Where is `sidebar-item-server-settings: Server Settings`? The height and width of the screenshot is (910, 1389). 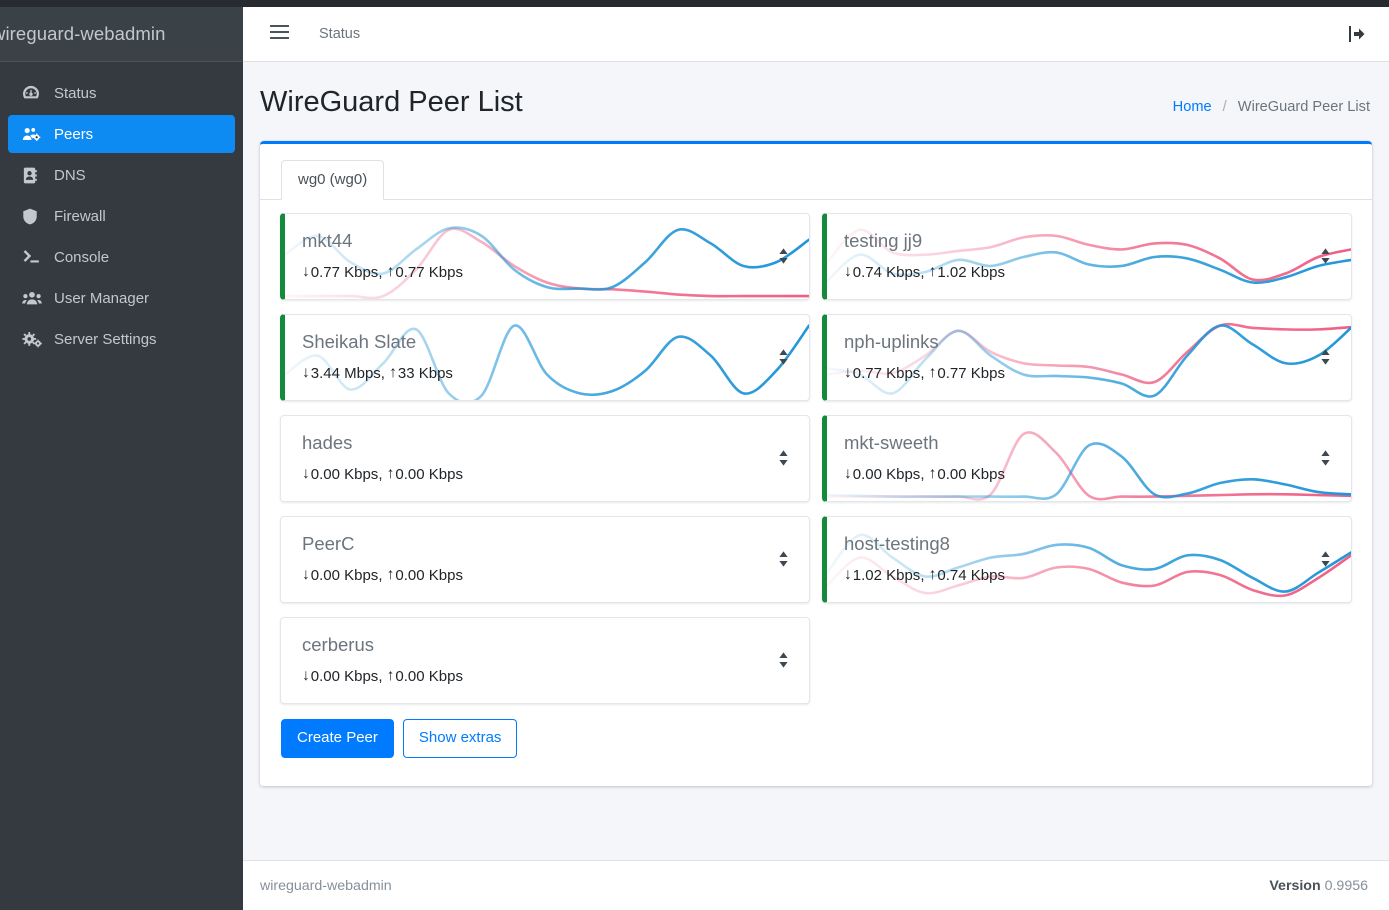
sidebar-item-server-settings: Server Settings is located at coordinates (121, 339).